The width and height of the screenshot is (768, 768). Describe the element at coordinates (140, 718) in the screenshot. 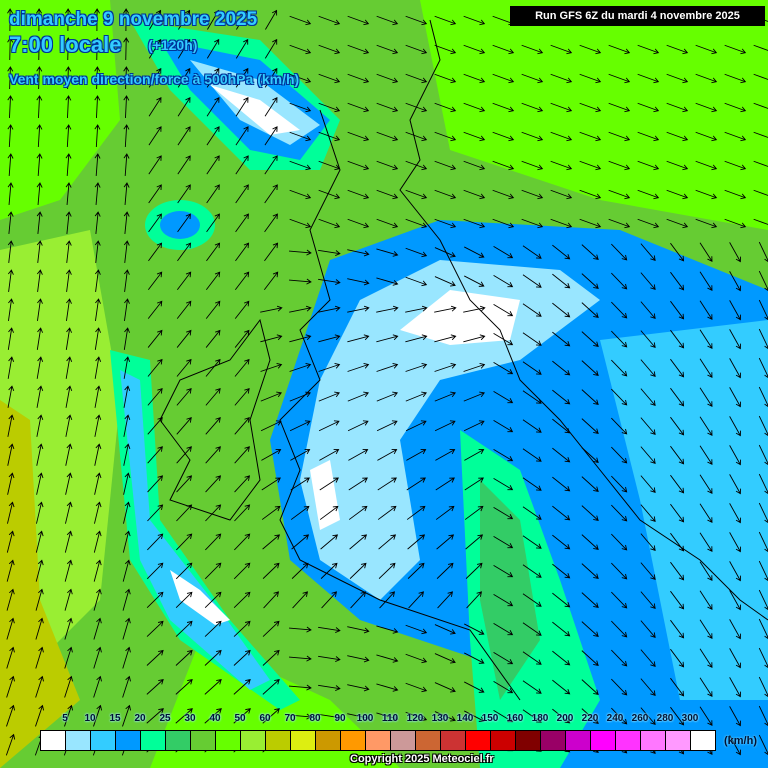

I see `legend-label: 20` at that location.